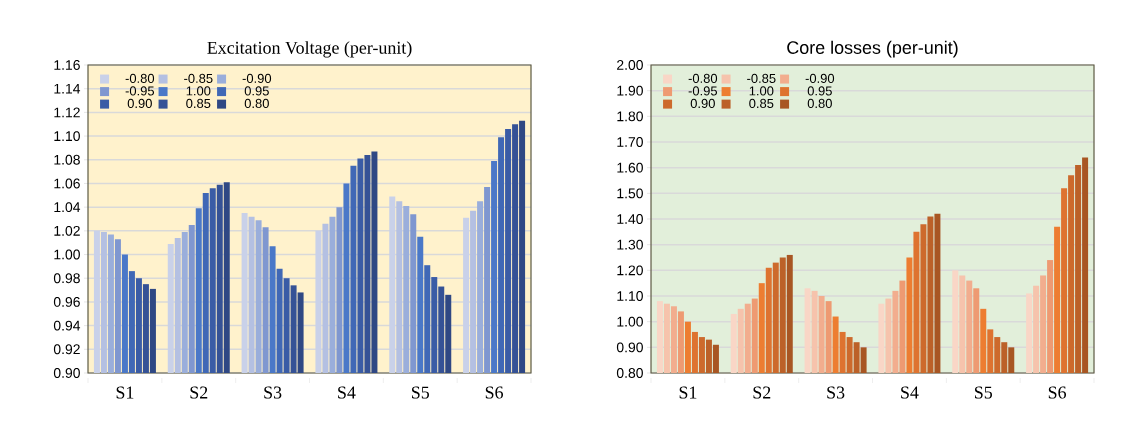 Image resolution: width=1125 pixels, height=421 pixels. Describe the element at coordinates (66, 301) in the screenshot. I see `y-tick-label: 0.96` at that location.